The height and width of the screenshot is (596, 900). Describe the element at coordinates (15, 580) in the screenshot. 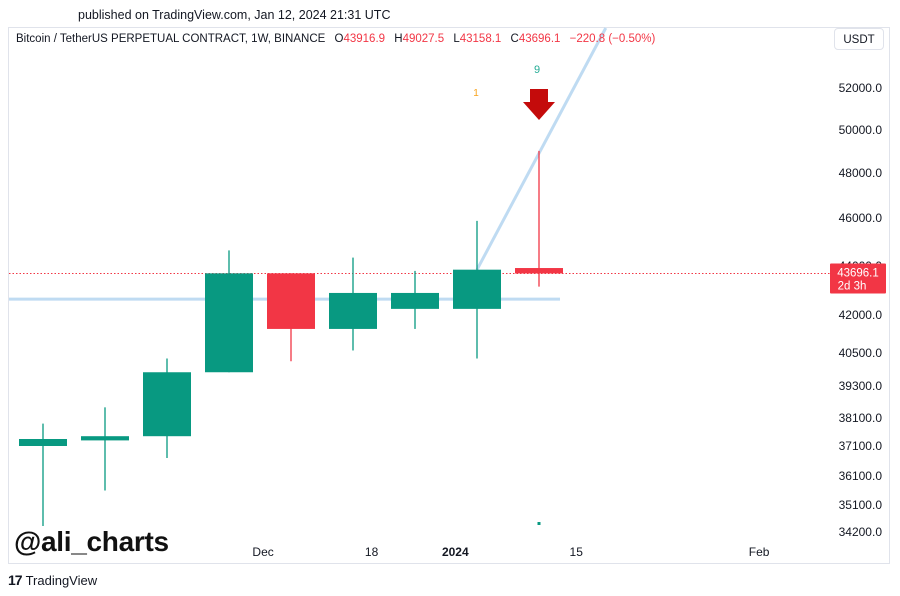

I see `tradingview-logo-icon: 17` at that location.